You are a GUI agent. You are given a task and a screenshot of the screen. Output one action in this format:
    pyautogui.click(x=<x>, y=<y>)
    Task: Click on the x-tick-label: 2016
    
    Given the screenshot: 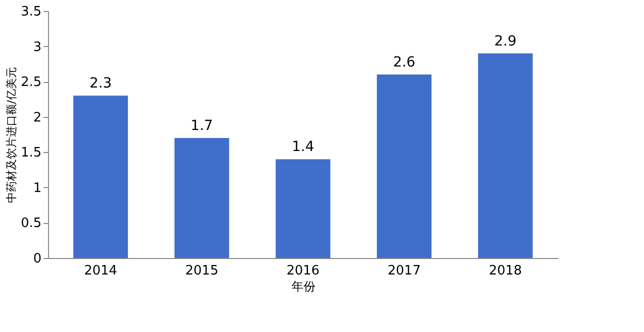 What is the action you would take?
    pyautogui.click(x=303, y=271)
    